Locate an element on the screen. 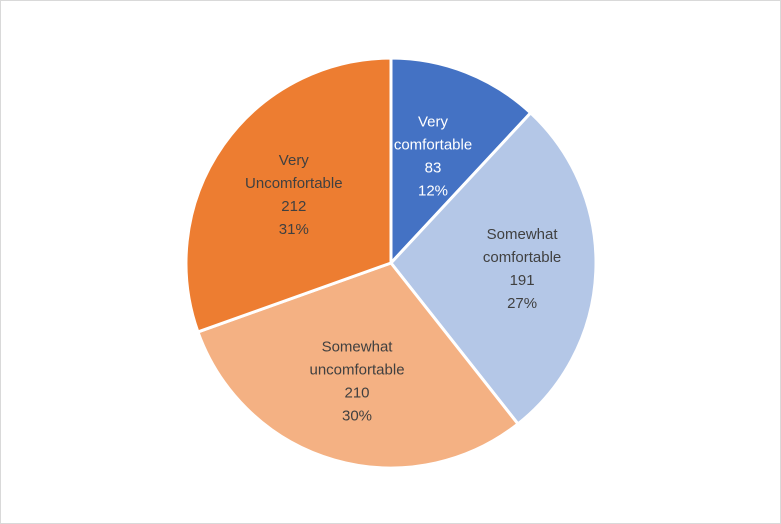 This screenshot has height=524, width=781. data-label-somewhat-comfortable: Somewhat comfortable 191 27% is located at coordinates (522, 269).